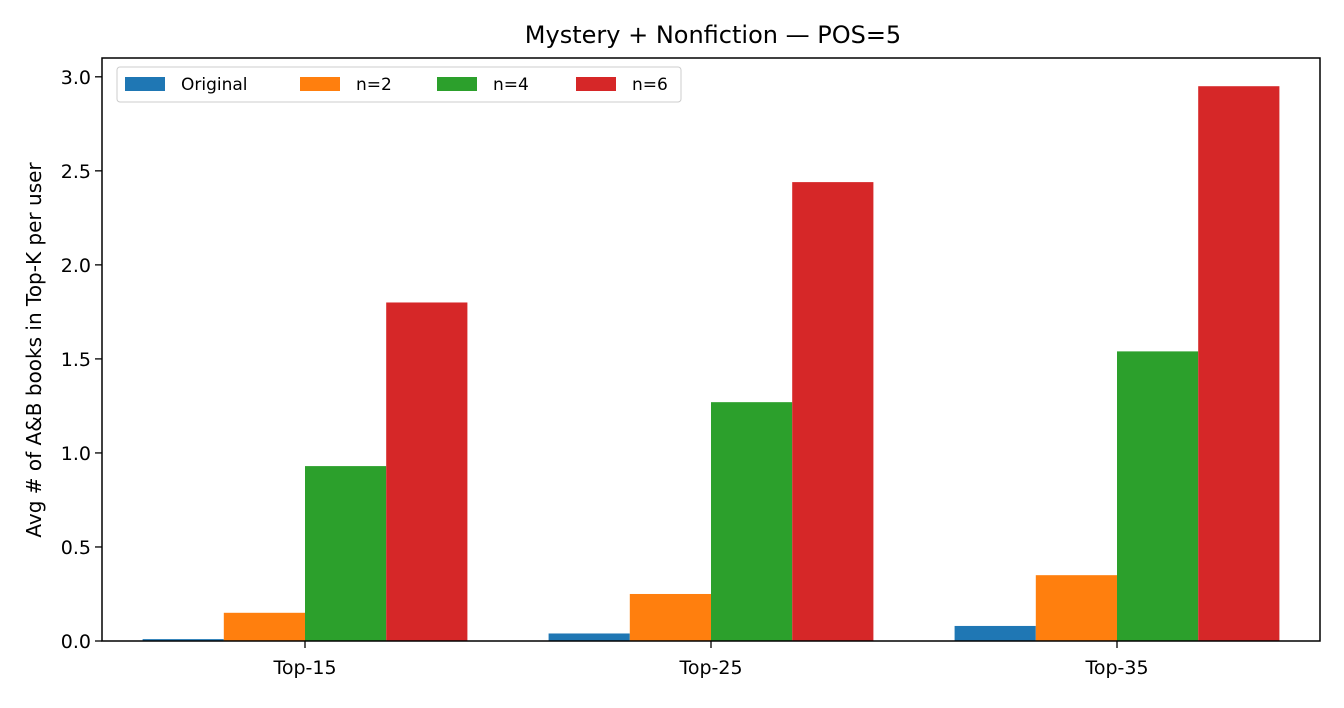  Describe the element at coordinates (650, 85) in the screenshot. I see `legend-label: n=6` at that location.